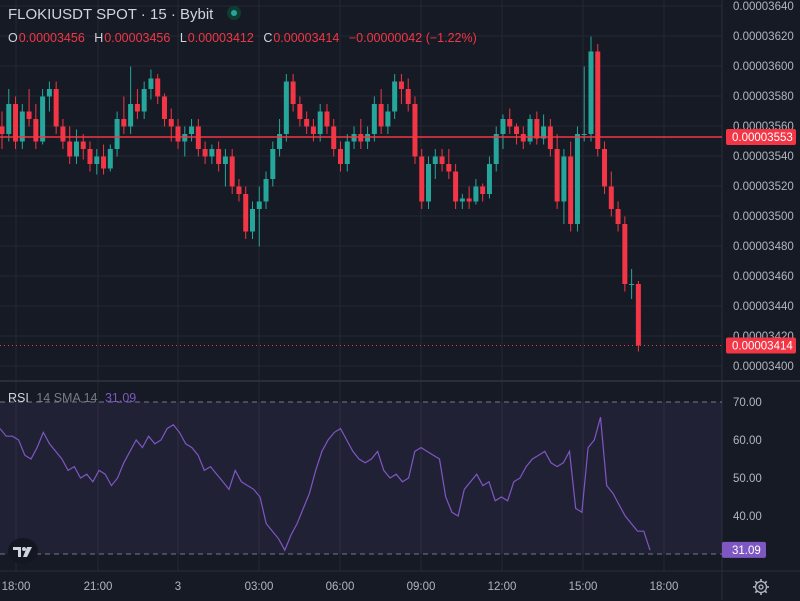 This screenshot has height=601, width=800. Describe the element at coordinates (306, 38) in the screenshot. I see `ohlc-close-value: 0.00003414` at that location.